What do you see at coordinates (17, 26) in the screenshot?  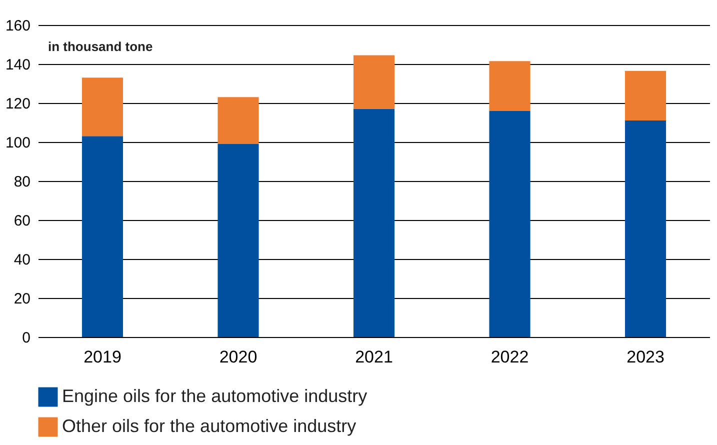 I see `y-tick-label: 160` at bounding box center [17, 26].